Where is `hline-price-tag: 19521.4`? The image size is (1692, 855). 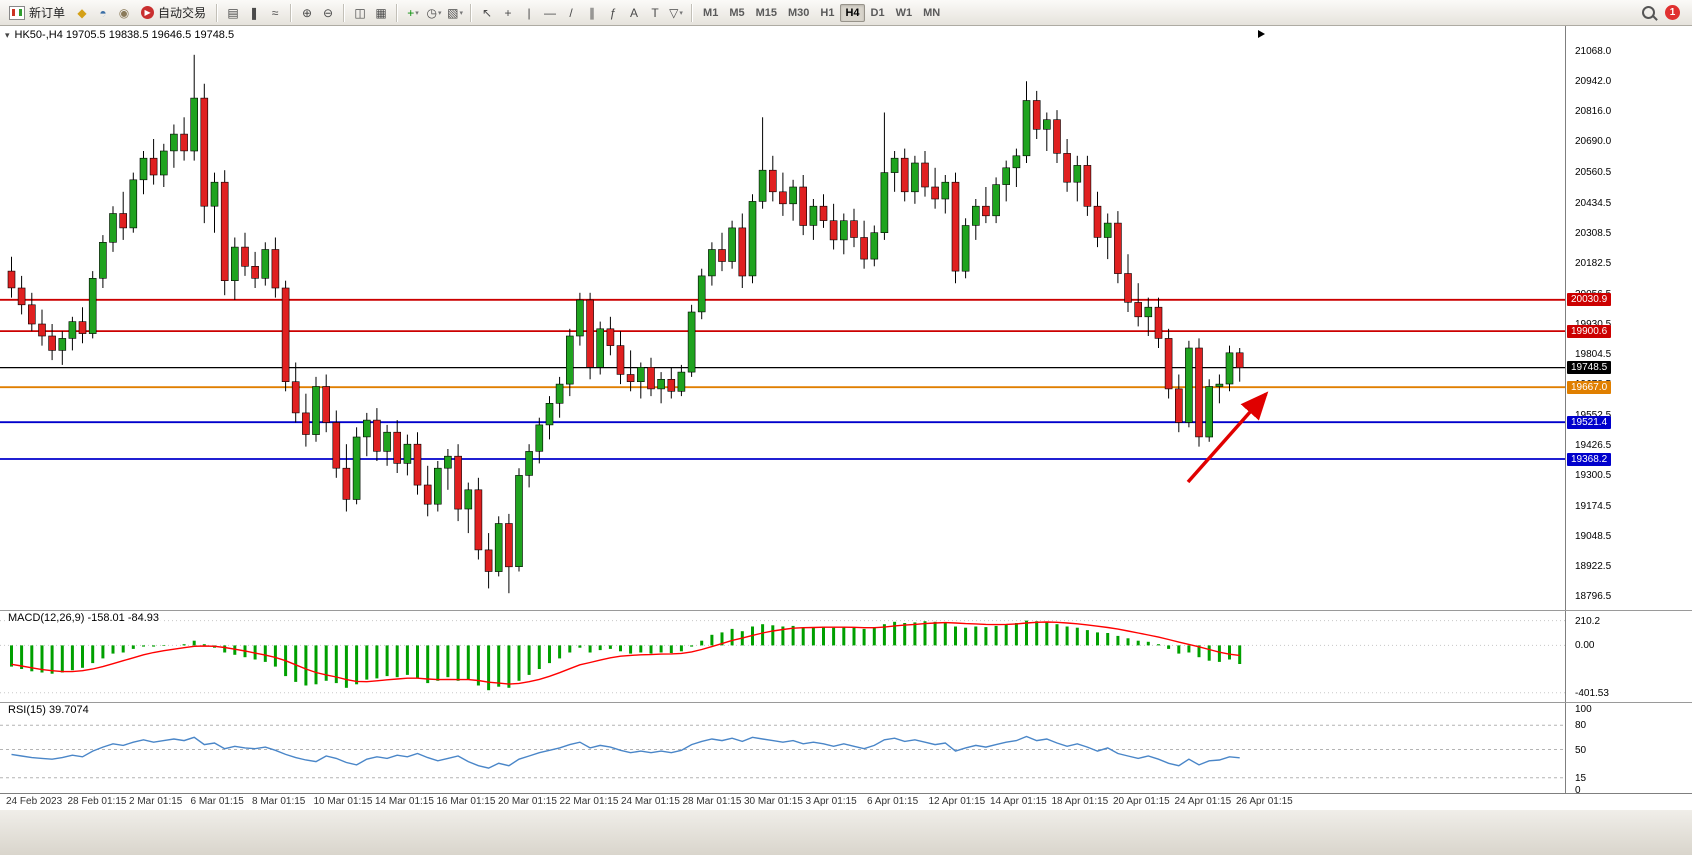 hline-price-tag: 19521.4 is located at coordinates (1589, 422).